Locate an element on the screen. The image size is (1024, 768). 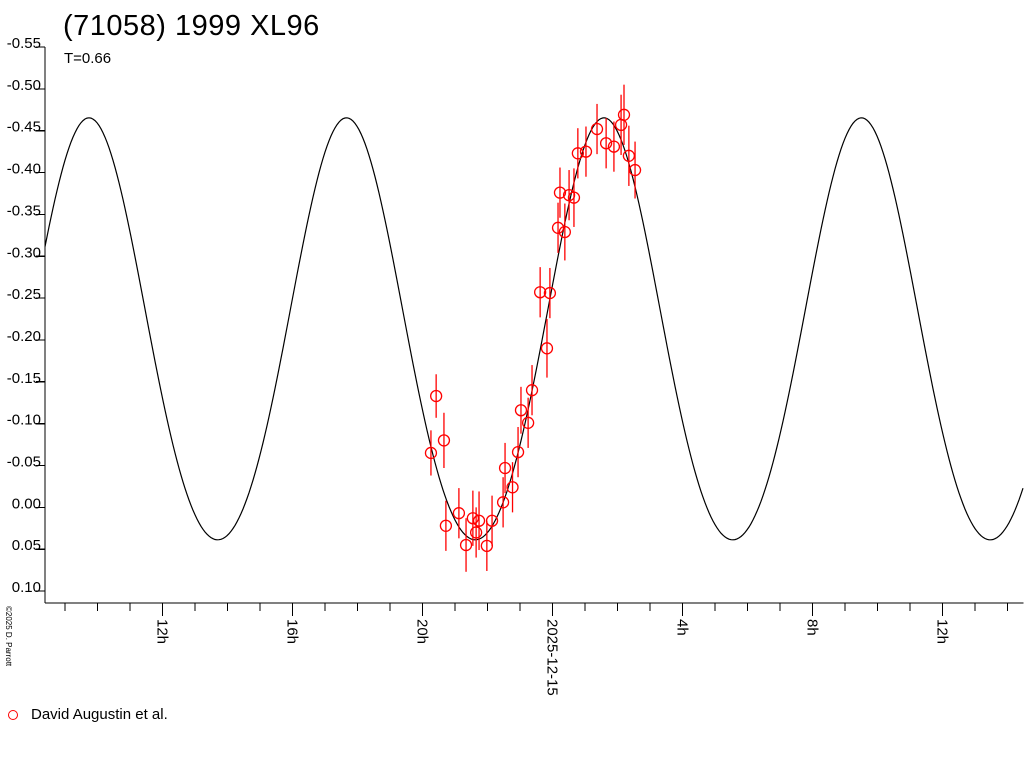
chart-subtitle: T=0.66 is located at coordinates (88, 58).